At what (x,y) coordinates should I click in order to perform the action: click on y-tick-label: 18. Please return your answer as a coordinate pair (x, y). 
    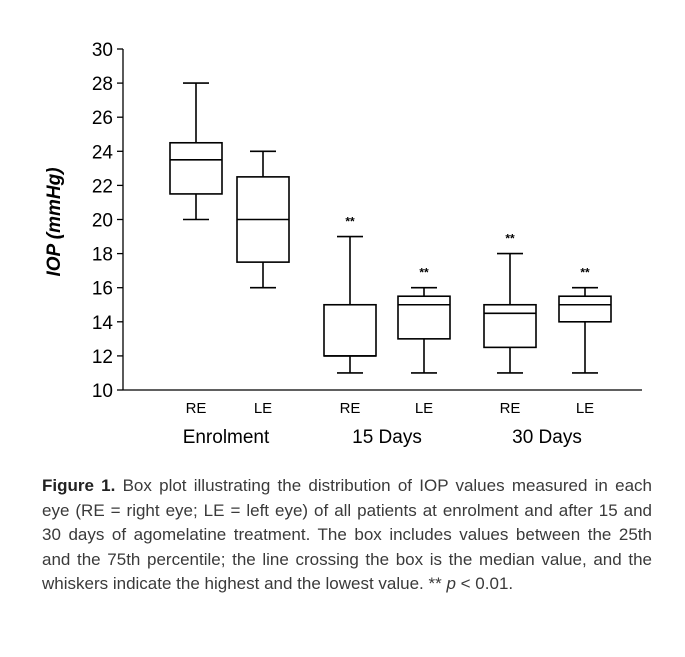
    Looking at the image, I should click on (102, 255).